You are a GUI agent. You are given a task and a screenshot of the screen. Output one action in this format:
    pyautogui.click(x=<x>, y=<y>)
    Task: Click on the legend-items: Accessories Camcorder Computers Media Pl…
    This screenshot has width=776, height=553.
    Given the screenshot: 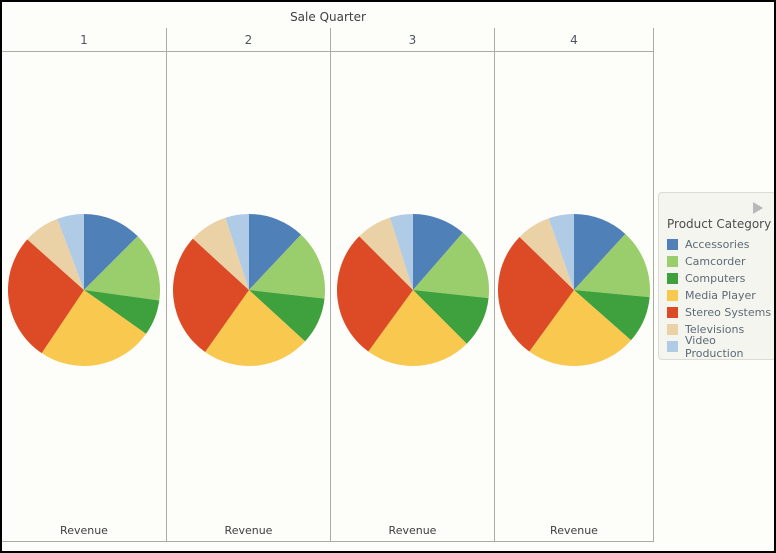 What is the action you would take?
    pyautogui.click(x=720, y=298)
    